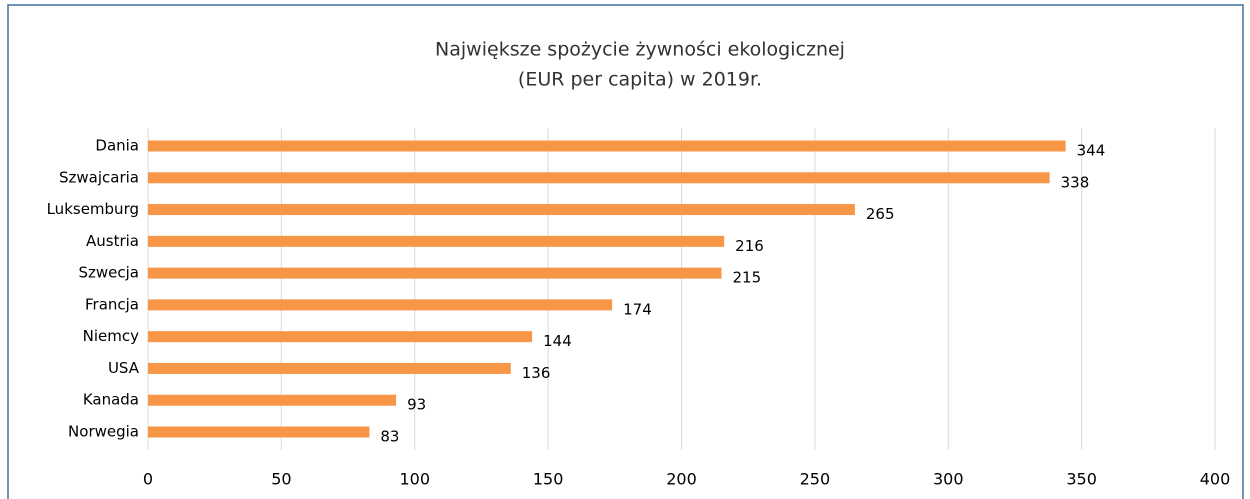 The image size is (1250, 499). I want to click on value-label: 136, so click(536, 373).